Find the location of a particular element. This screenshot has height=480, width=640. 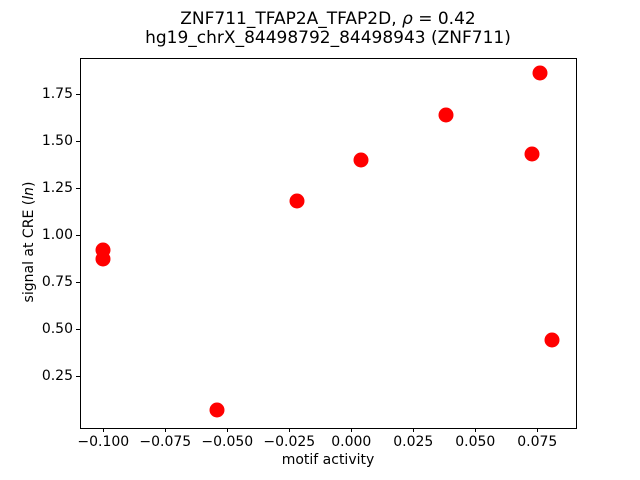

x-tick-label: −0.050 is located at coordinates (227, 442).